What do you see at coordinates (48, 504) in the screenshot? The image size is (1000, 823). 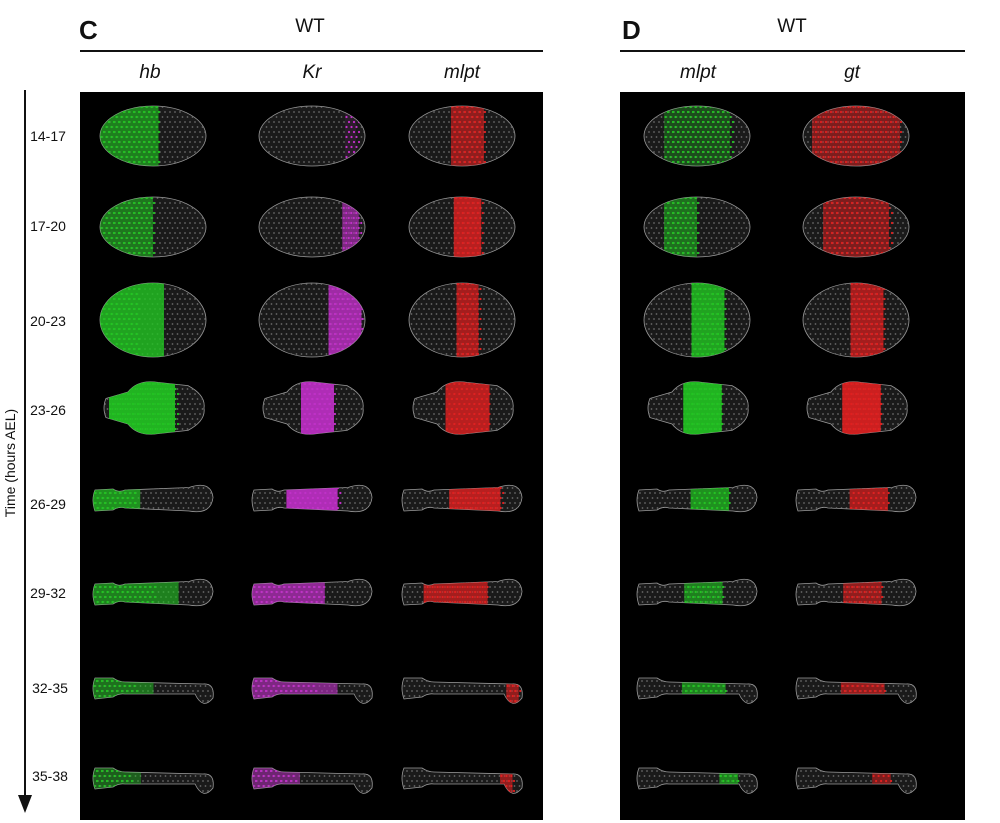 I see `time-label-26-29: 26-29` at bounding box center [48, 504].